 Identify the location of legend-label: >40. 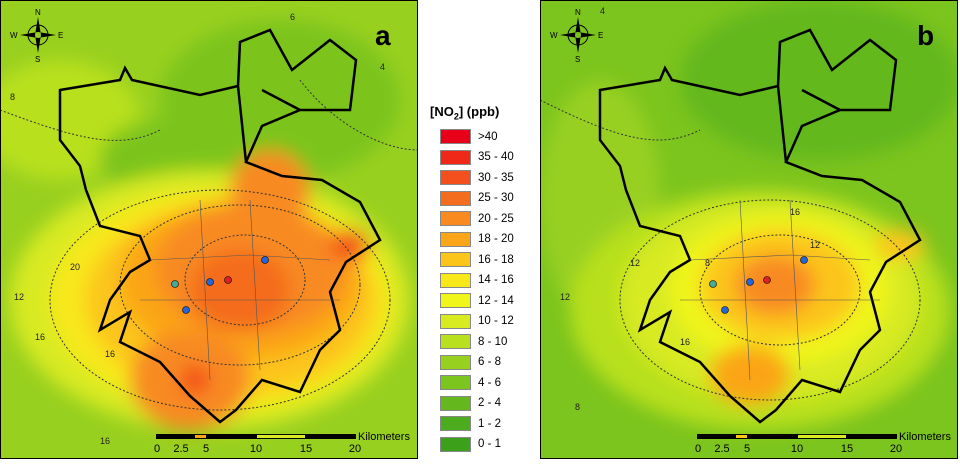
(488, 136).